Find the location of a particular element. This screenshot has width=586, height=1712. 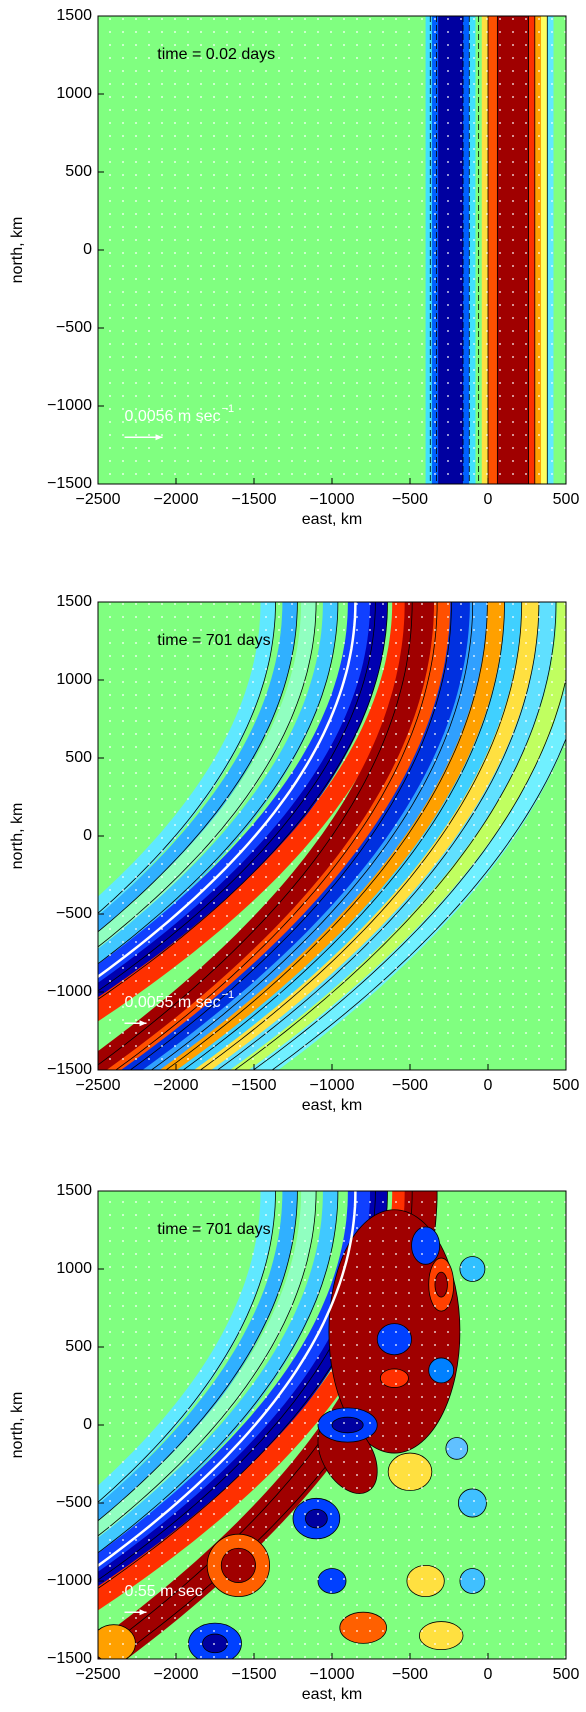

vector-scale-label: 0.0056 m sec is located at coordinates (173, 416).